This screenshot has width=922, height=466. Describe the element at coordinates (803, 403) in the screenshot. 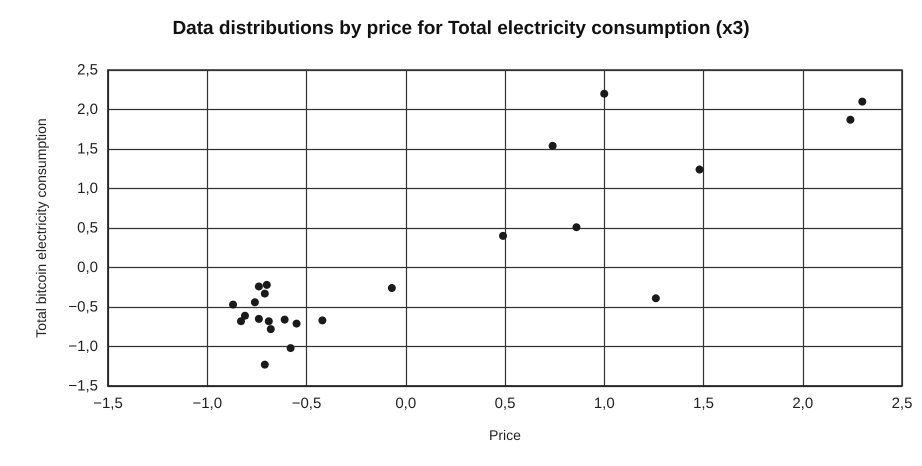

I see `x-tick-label: 2,0` at that location.